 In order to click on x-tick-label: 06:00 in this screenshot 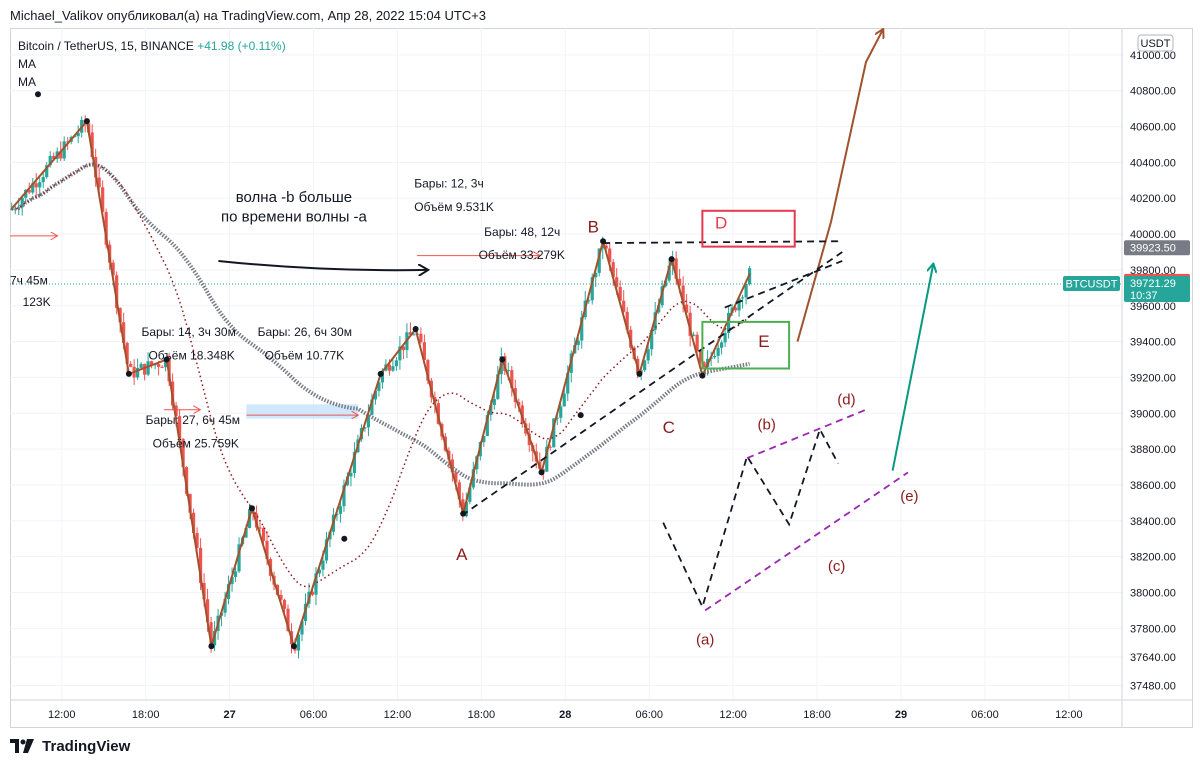, I will do `click(649, 715)`.